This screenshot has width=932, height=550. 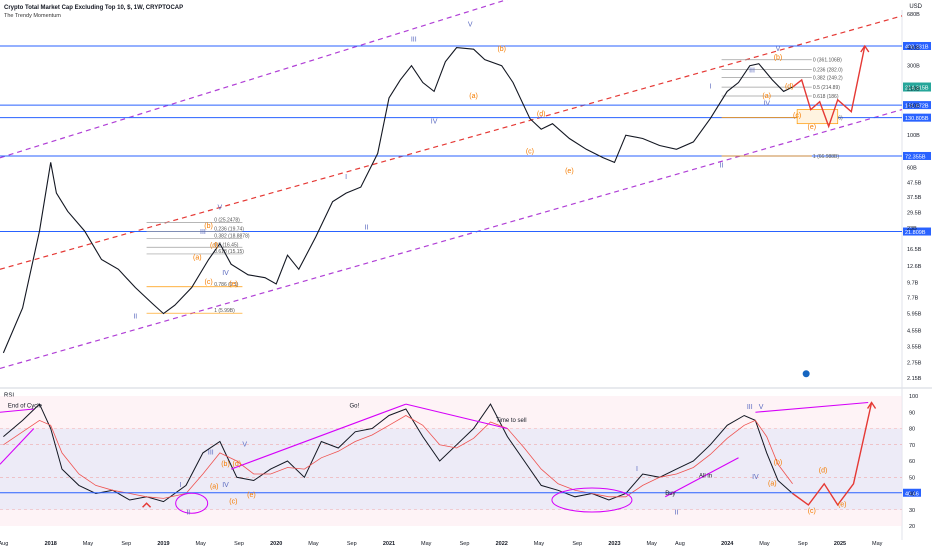 I want to click on x-tick-label: 2018, so click(x=51, y=544).